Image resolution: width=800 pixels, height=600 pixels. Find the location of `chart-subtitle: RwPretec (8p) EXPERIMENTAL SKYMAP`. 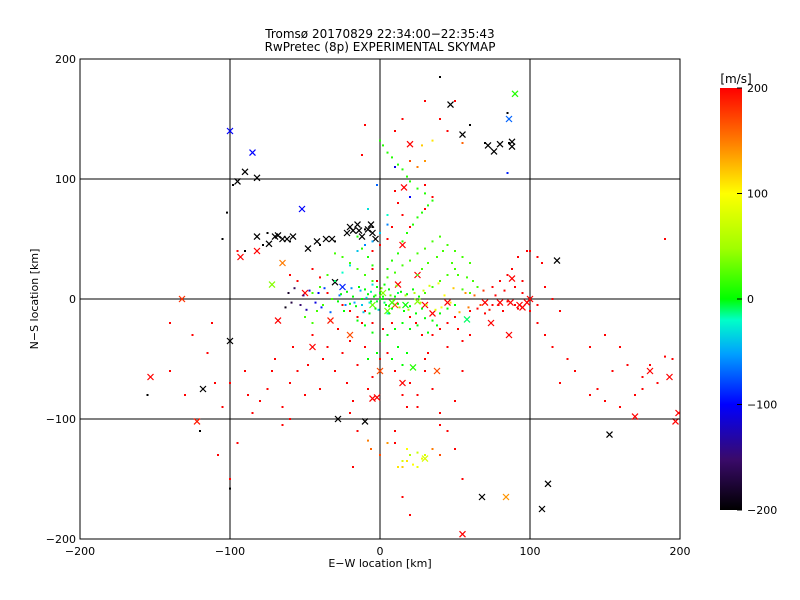

chart-subtitle: RwPretec (8p) EXPERIMENTAL SKYMAP is located at coordinates (380, 47).